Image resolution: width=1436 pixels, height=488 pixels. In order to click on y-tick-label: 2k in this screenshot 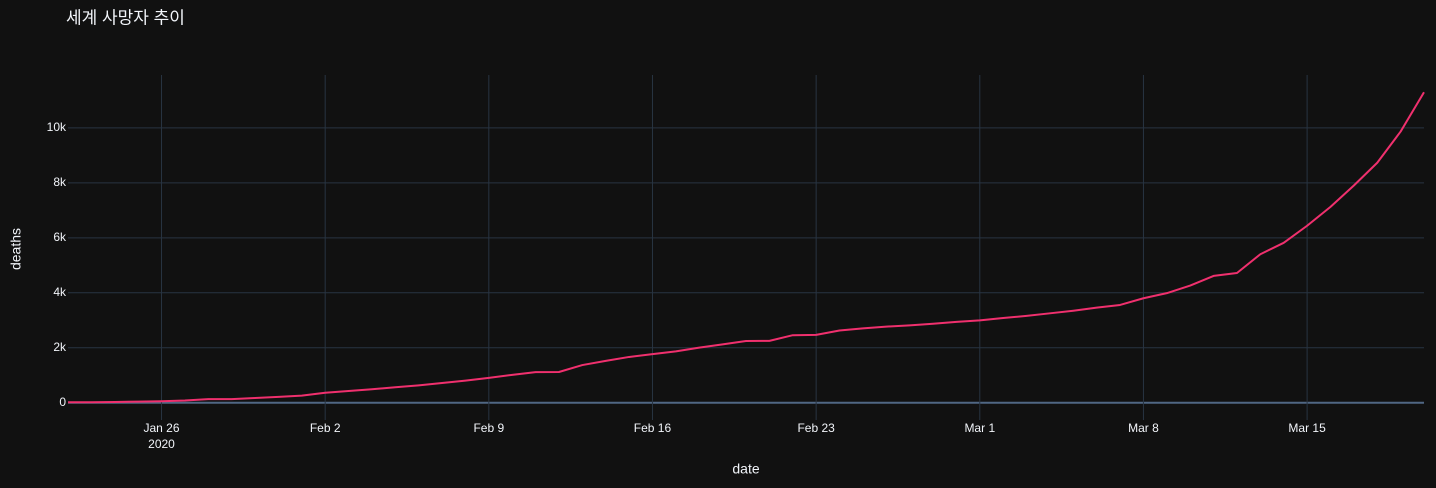, I will do `click(60, 347)`.